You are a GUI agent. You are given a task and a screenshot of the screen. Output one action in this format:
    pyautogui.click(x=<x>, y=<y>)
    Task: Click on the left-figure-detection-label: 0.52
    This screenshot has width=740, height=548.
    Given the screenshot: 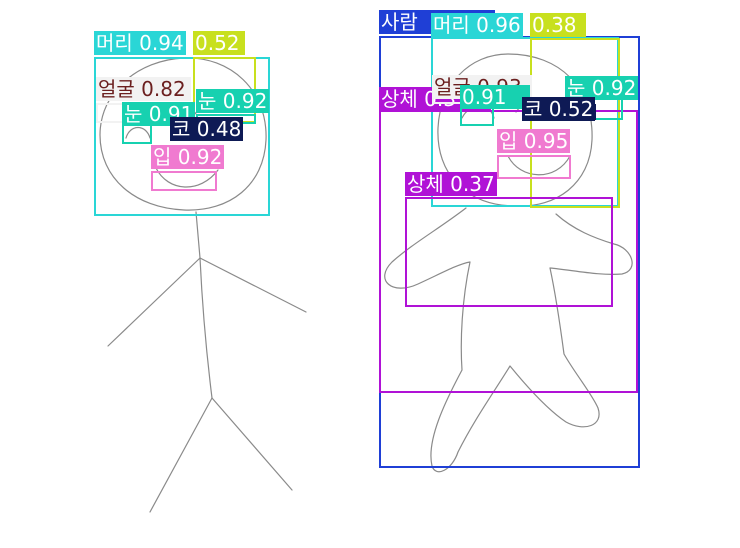 What is the action you would take?
    pyautogui.click(x=219, y=43)
    